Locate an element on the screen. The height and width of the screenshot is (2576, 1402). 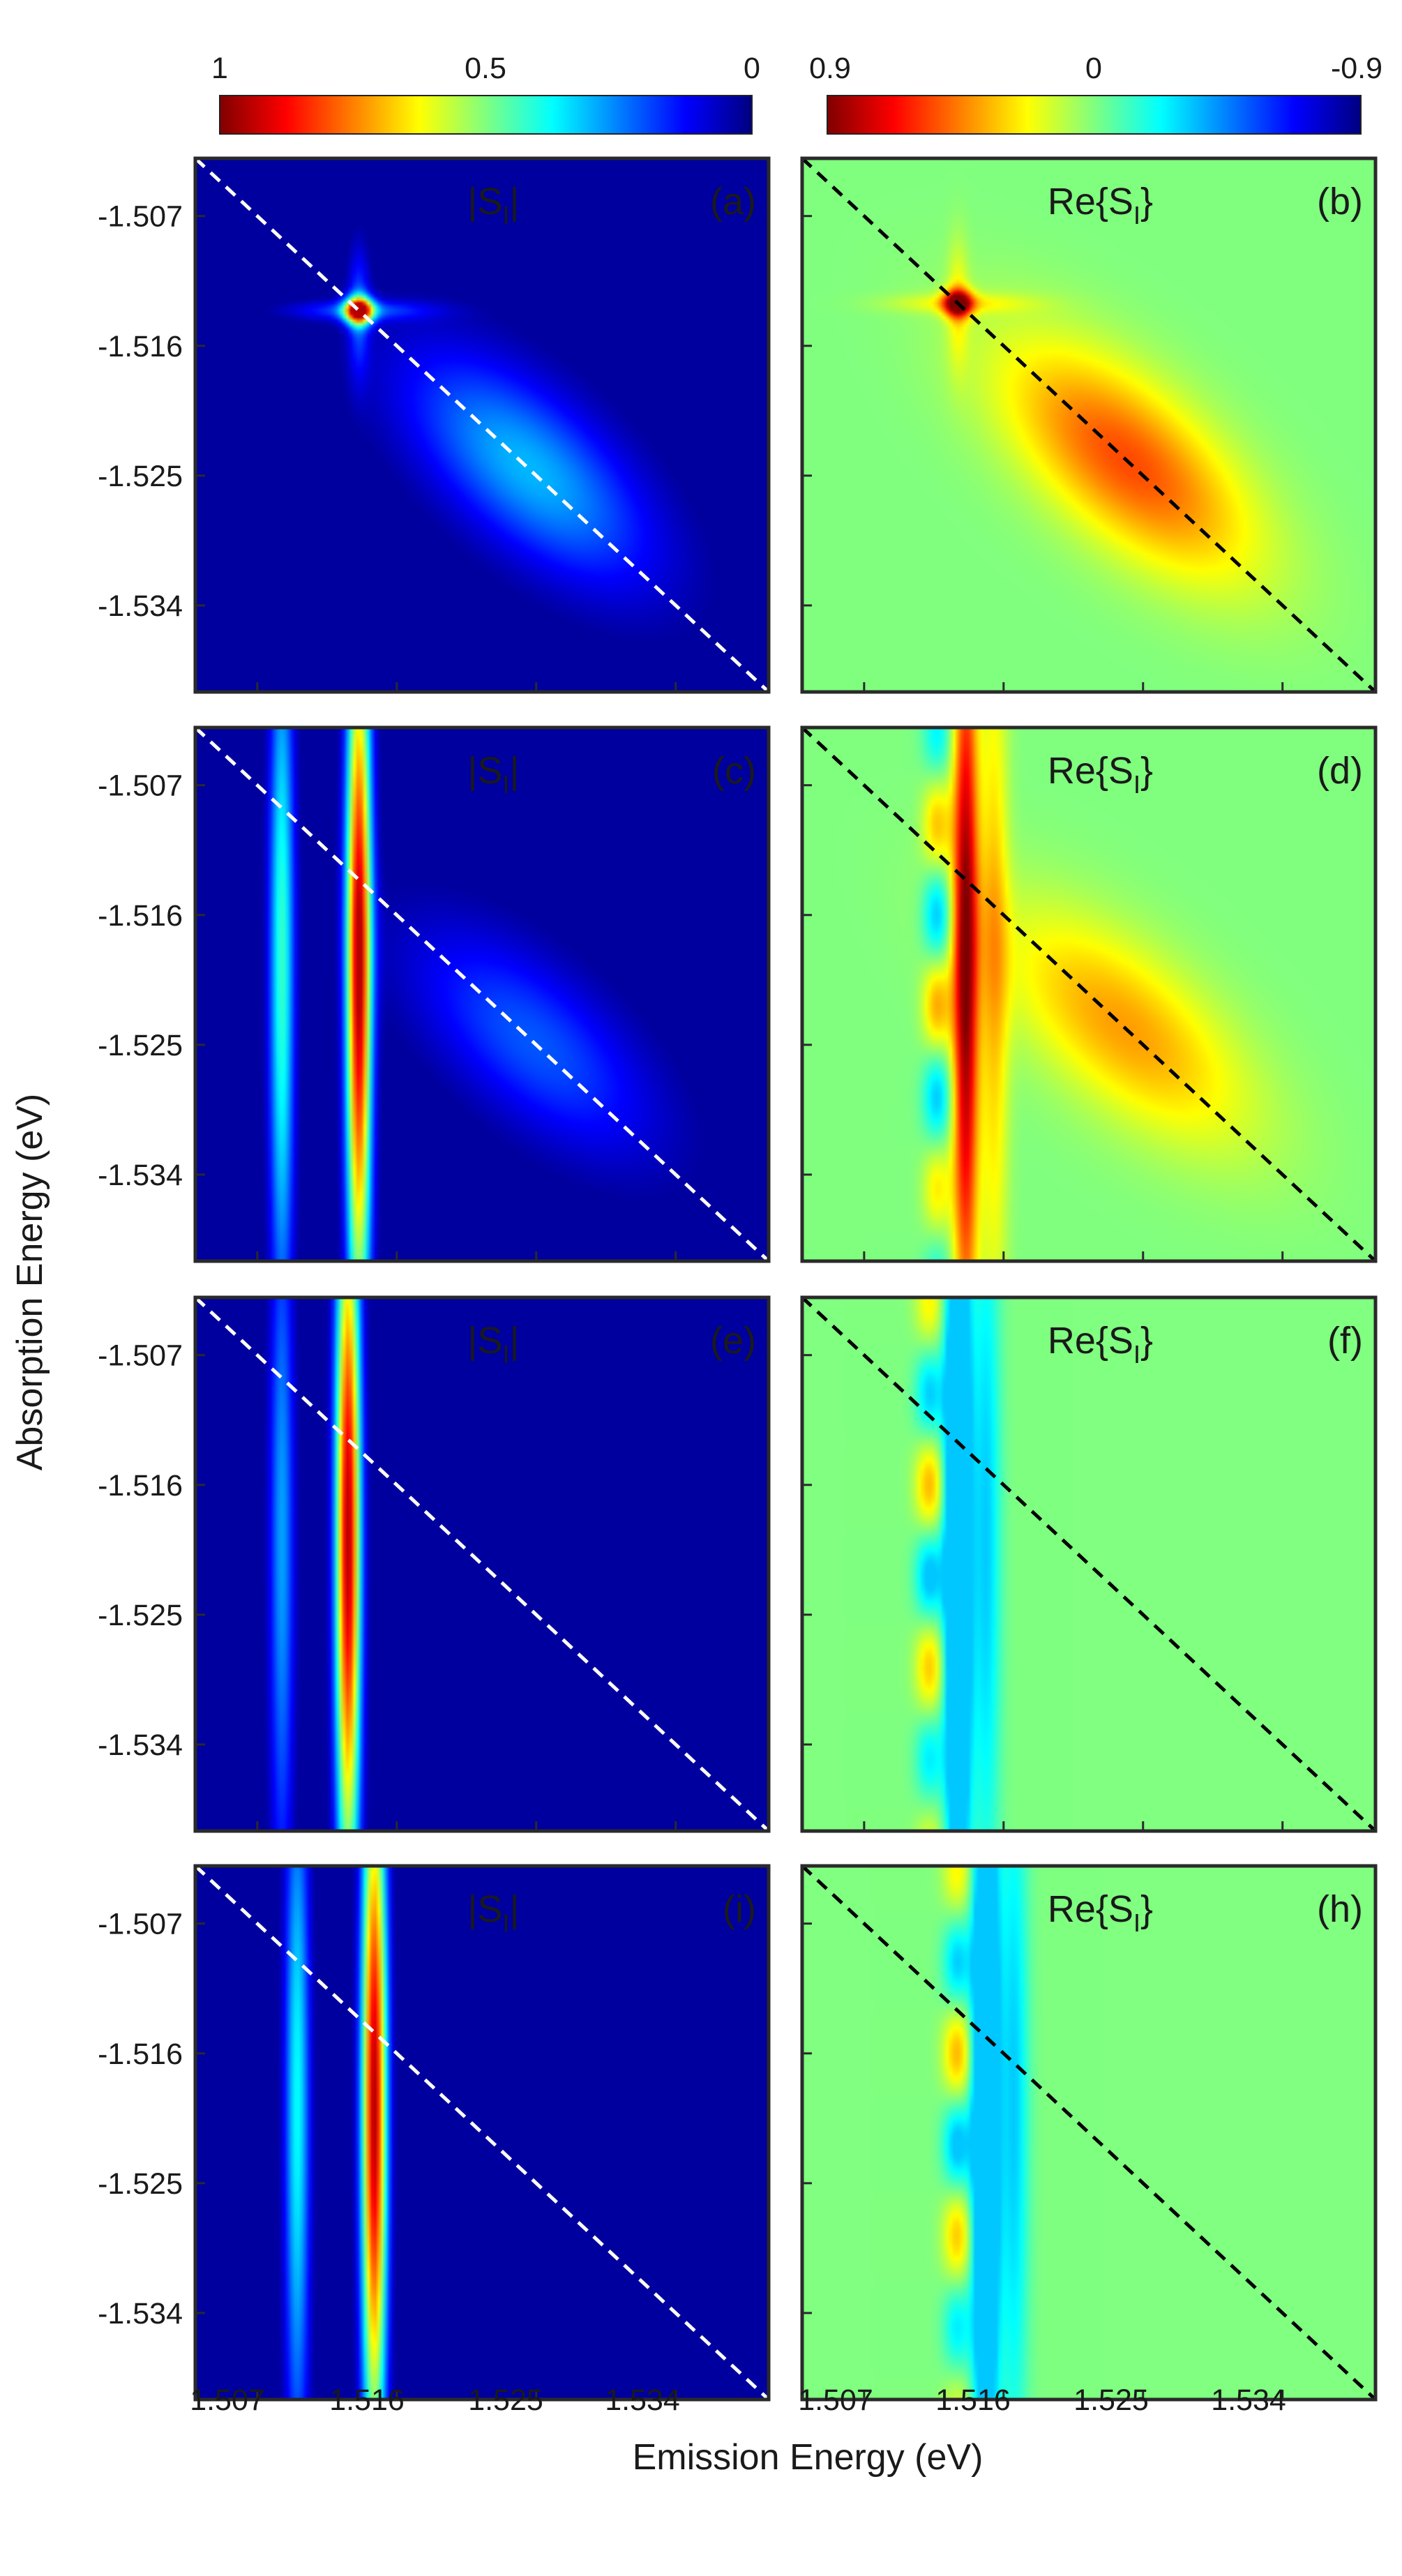
panel-f-diagonal is located at coordinates (1089, 1564).